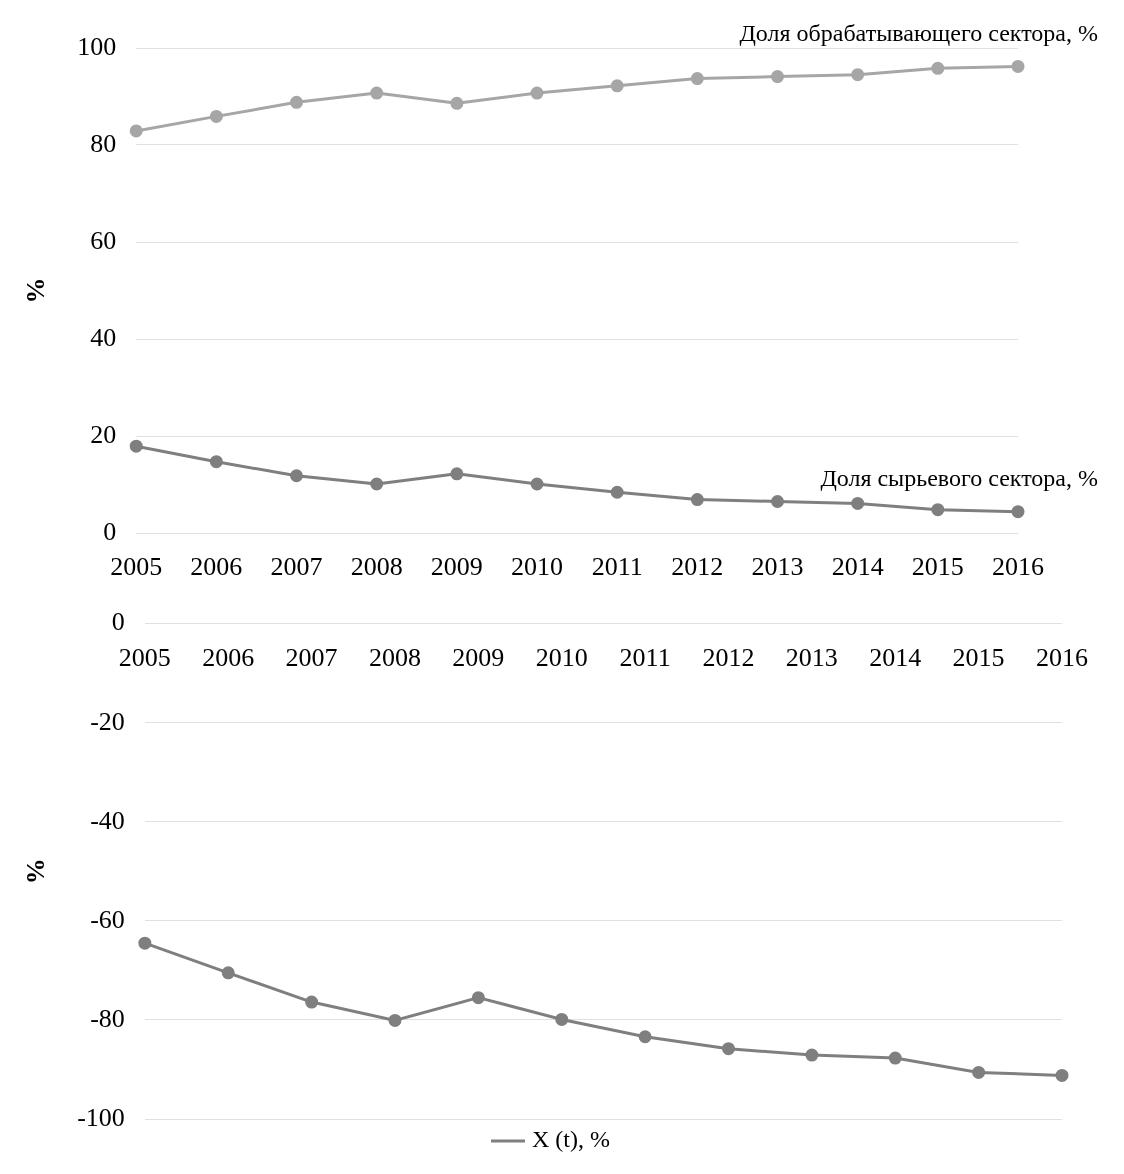 The width and height of the screenshot is (1124, 1174). I want to click on y-tick-label: -20, so click(107, 721).